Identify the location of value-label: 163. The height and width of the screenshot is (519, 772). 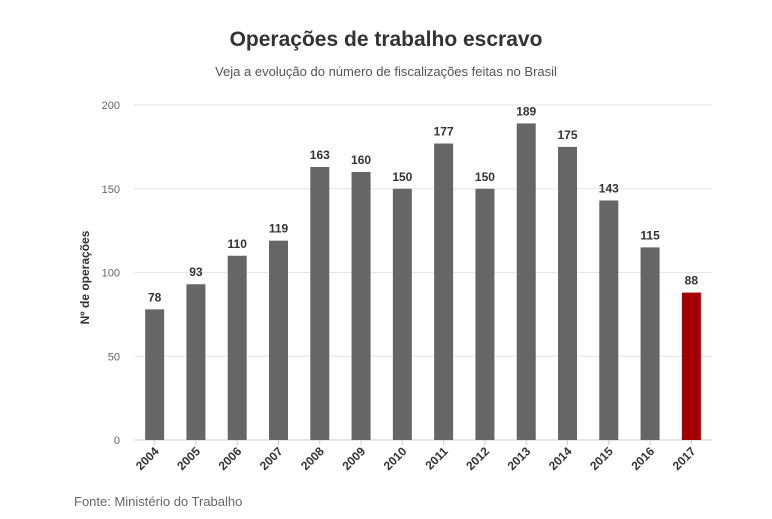
(320, 155).